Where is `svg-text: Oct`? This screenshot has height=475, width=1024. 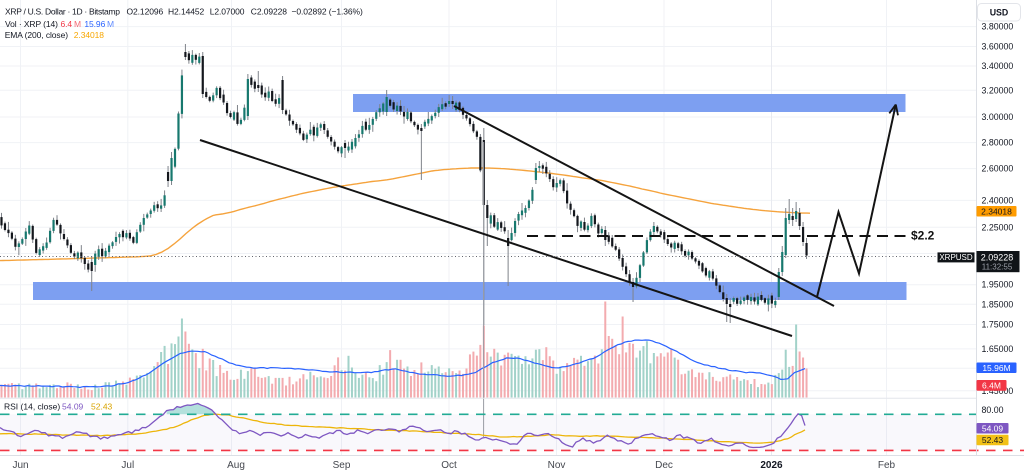 svg-text: Oct is located at coordinates (449, 465).